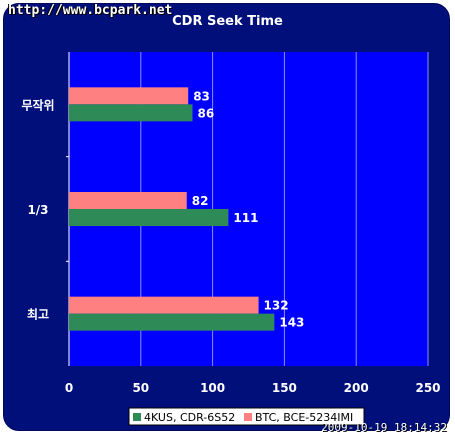 Image resolution: width=455 pixels, height=436 pixels. What do you see at coordinates (245, 218) in the screenshot?
I see `data-label: 111` at bounding box center [245, 218].